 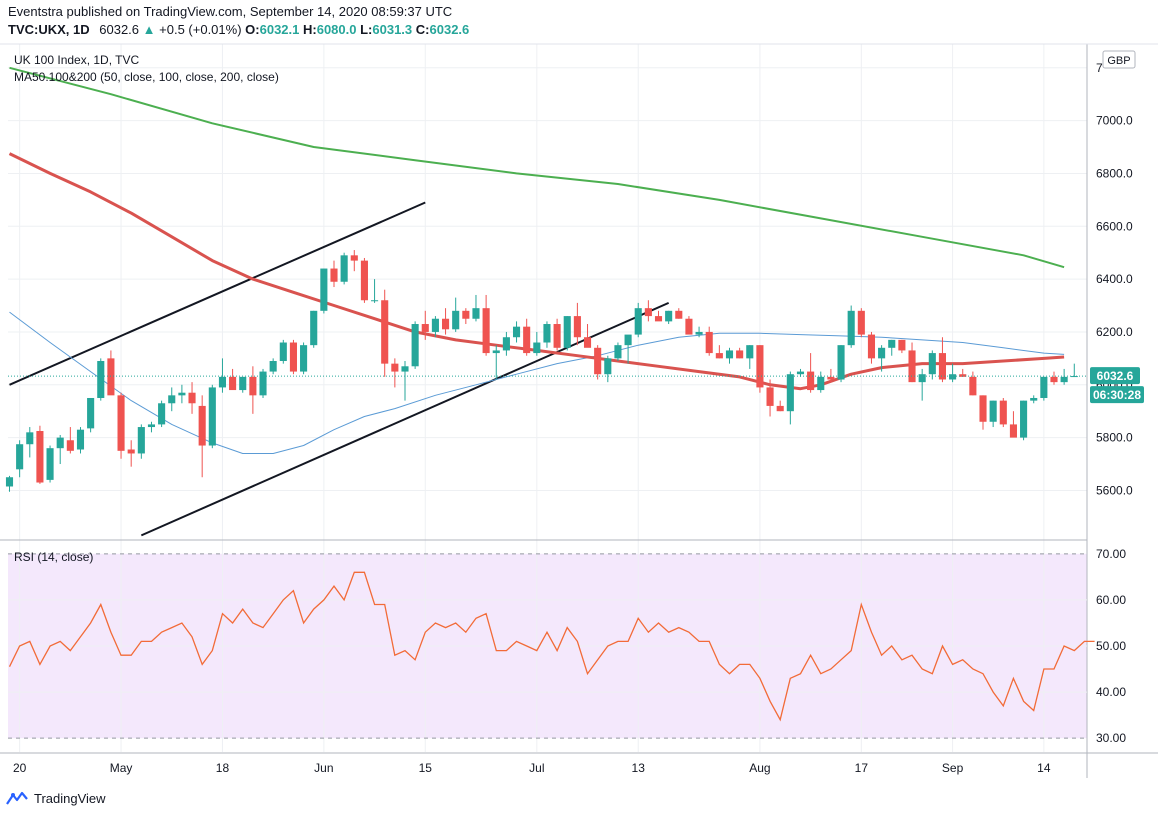 I want to click on tradingview-logo: TradingView, so click(x=56, y=798).